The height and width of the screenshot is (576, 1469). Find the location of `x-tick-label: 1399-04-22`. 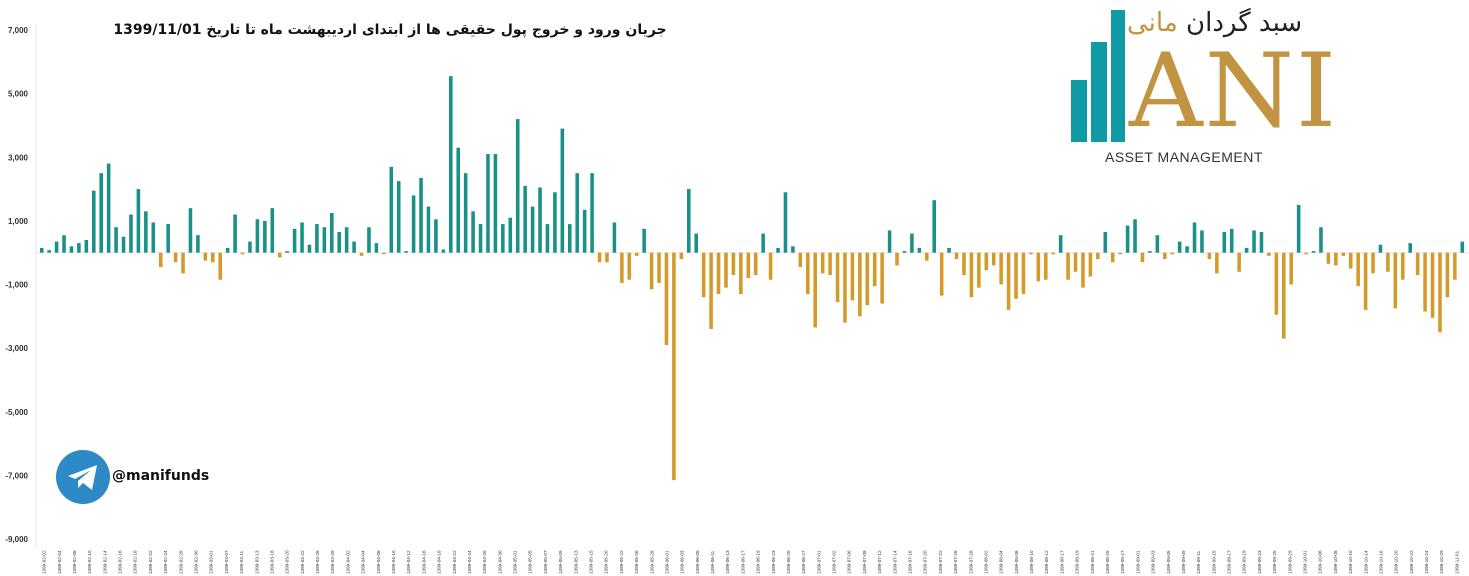

x-tick-label: 1399-04-22 is located at coordinates (454, 562).